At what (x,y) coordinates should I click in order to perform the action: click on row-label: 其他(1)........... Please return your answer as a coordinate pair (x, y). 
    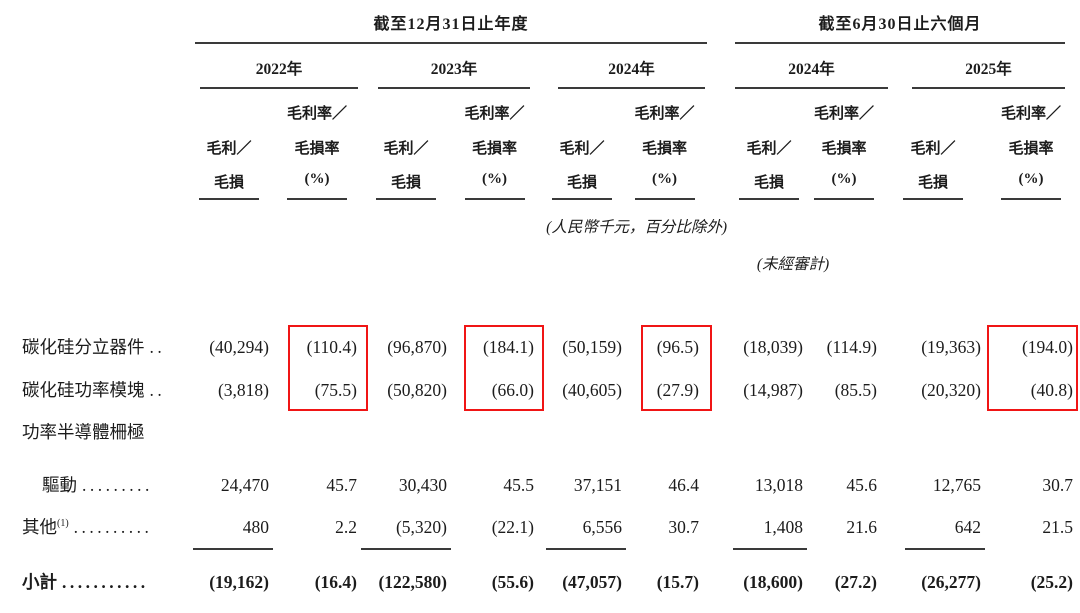
    Looking at the image, I should click on (87, 527).